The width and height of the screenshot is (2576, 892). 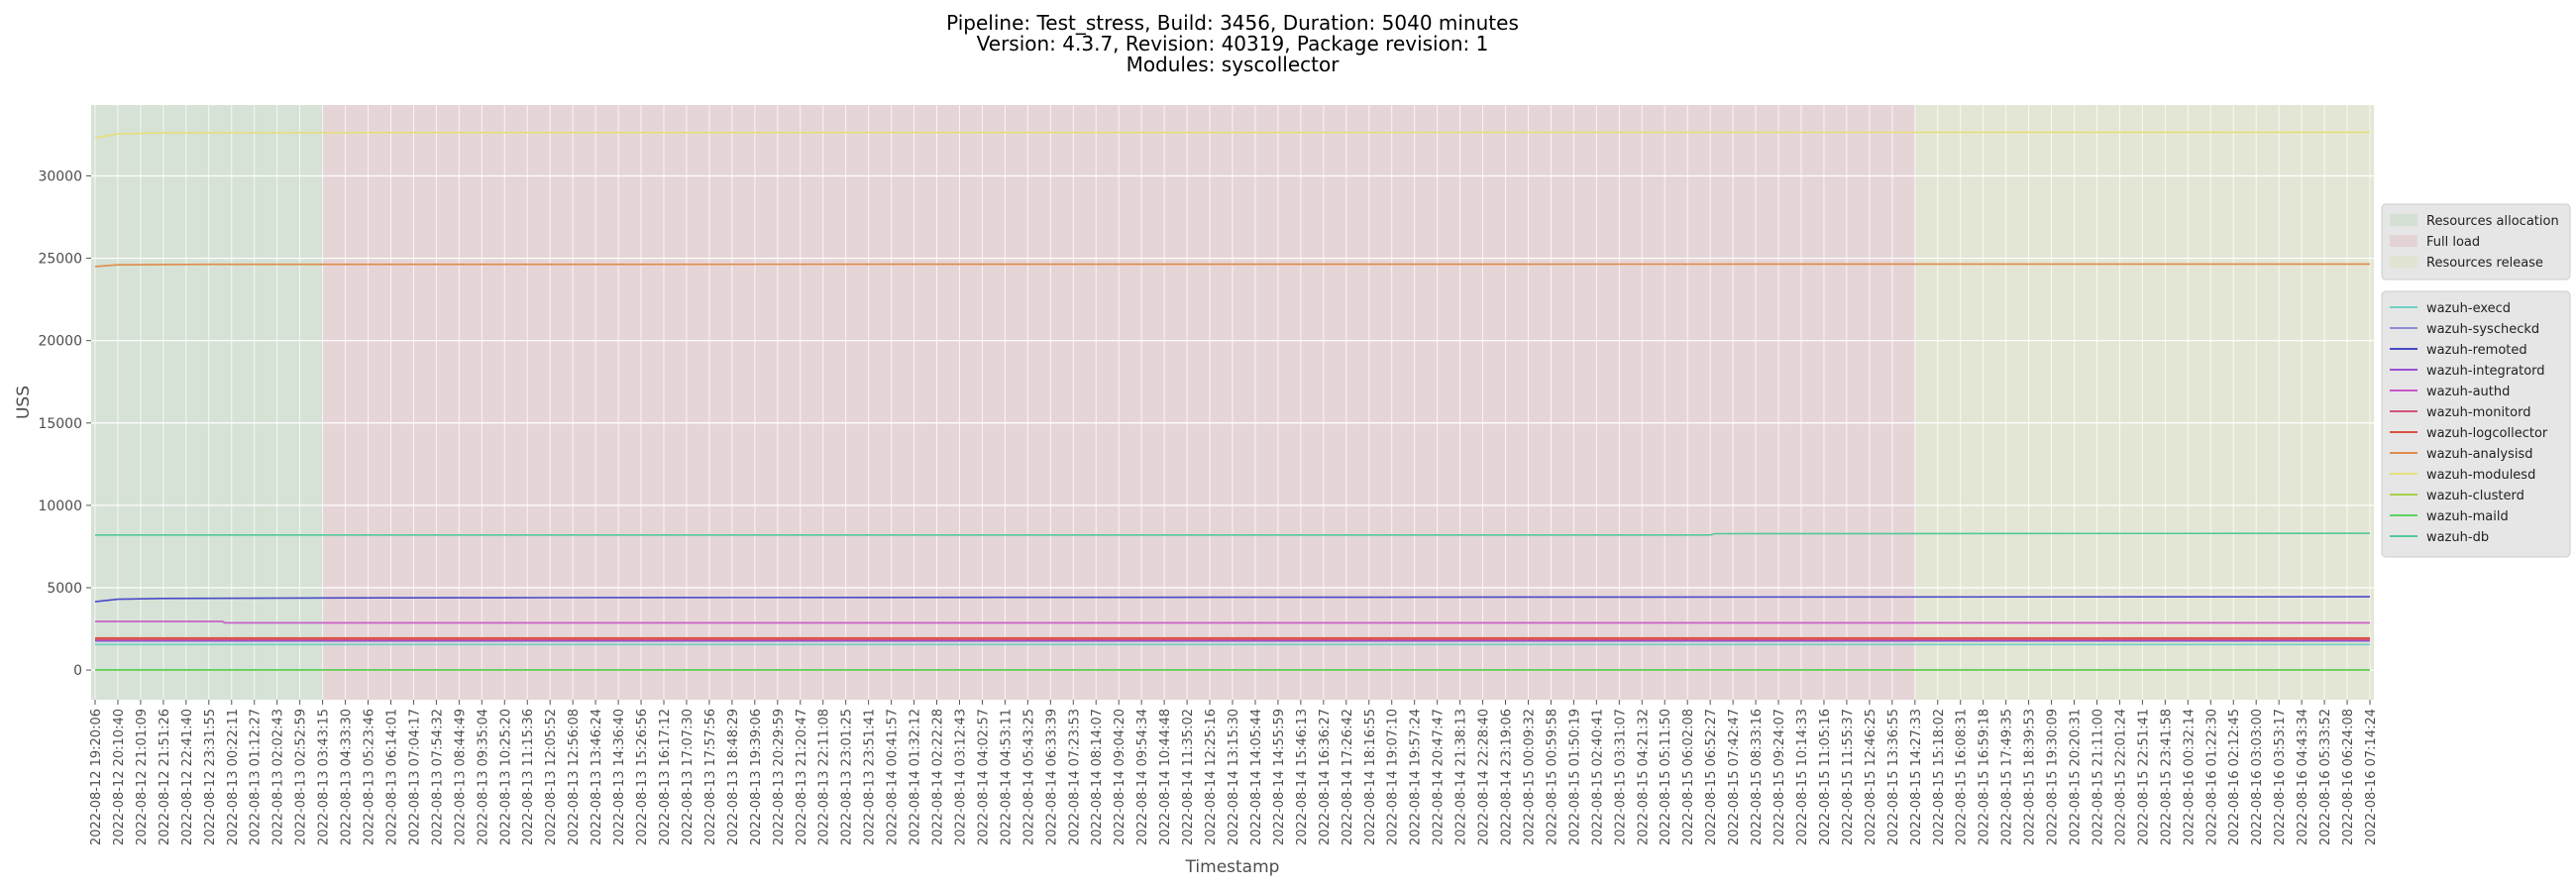 What do you see at coordinates (1416, 777) in the screenshot?
I see `x-tick-label: 2022-08-14 19:57:24` at bounding box center [1416, 777].